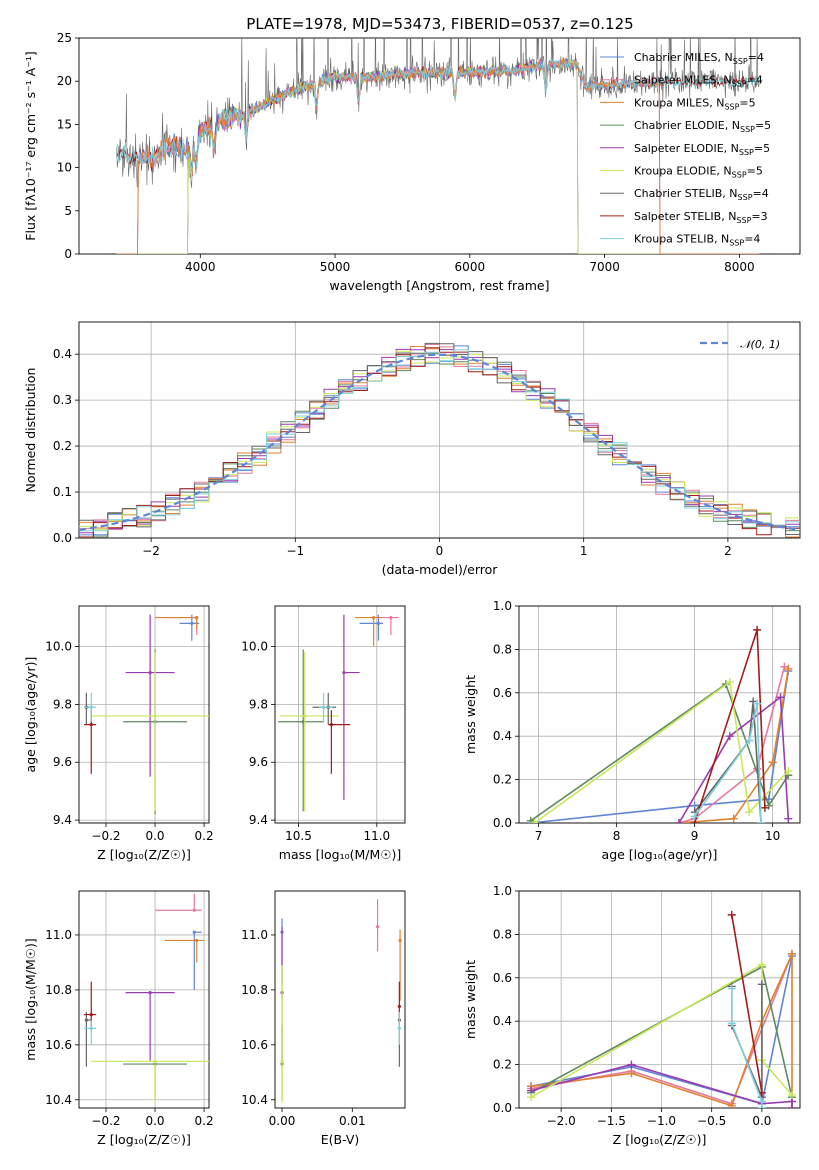 Image resolution: width=819 pixels, height=1170 pixels. Describe the element at coordinates (502, 1021) in the screenshot. I see `y-tick-label: 0.4` at that location.